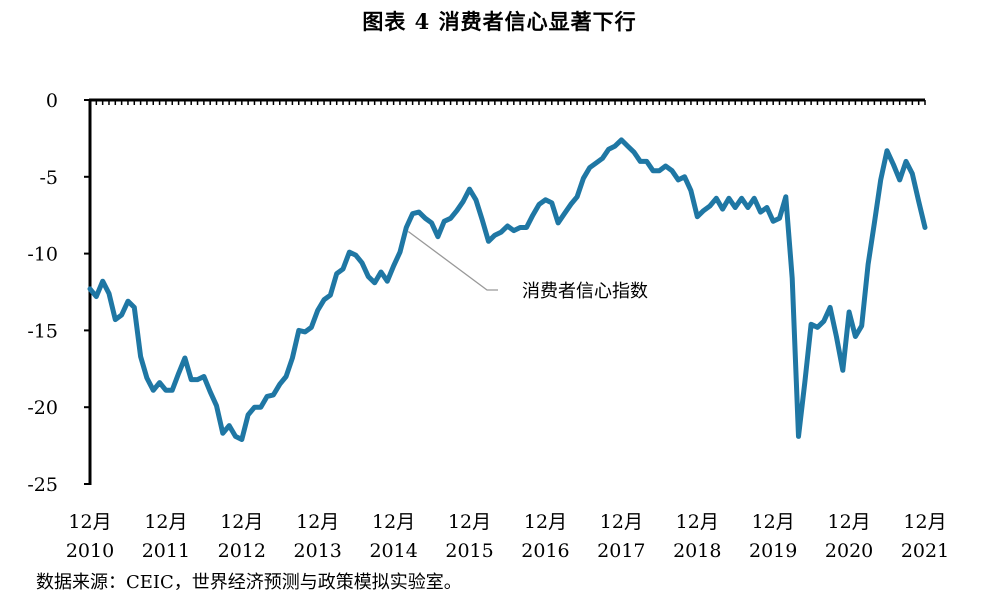 Image resolution: width=999 pixels, height=600 pixels. I want to click on x-tick-year-label: 2015, so click(469, 551).